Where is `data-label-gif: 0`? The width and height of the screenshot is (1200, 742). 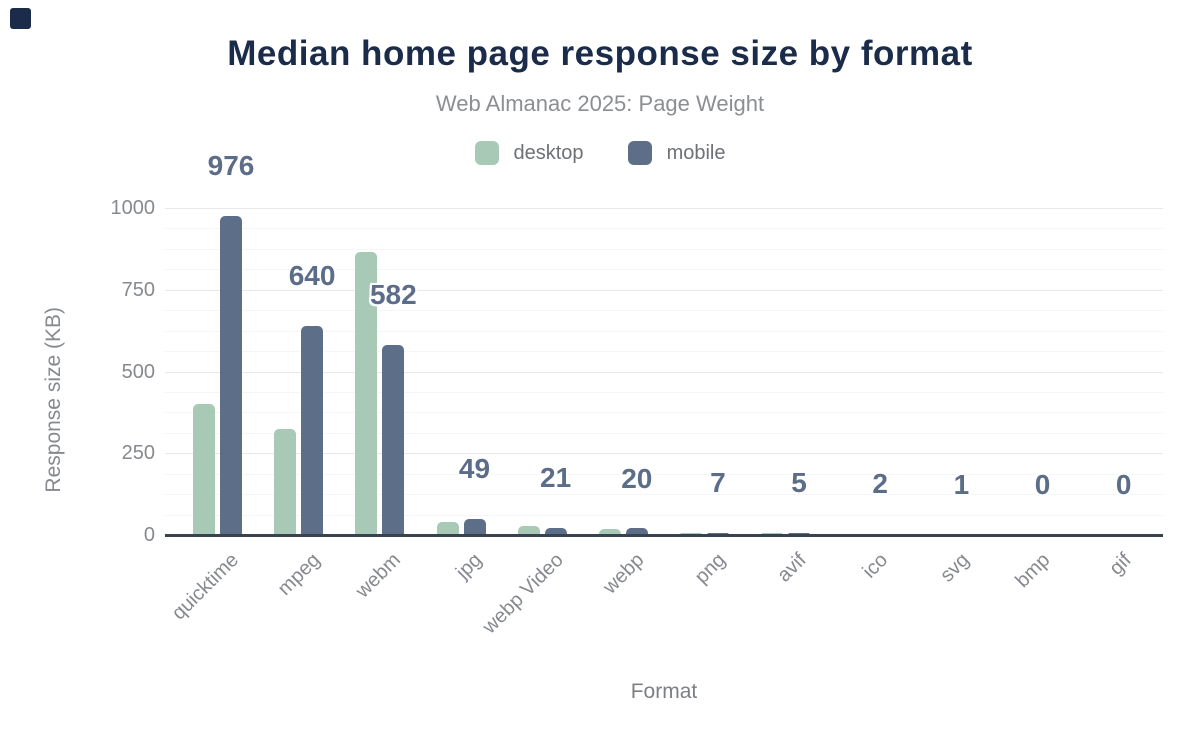 data-label-gif: 0 is located at coordinates (1123, 484).